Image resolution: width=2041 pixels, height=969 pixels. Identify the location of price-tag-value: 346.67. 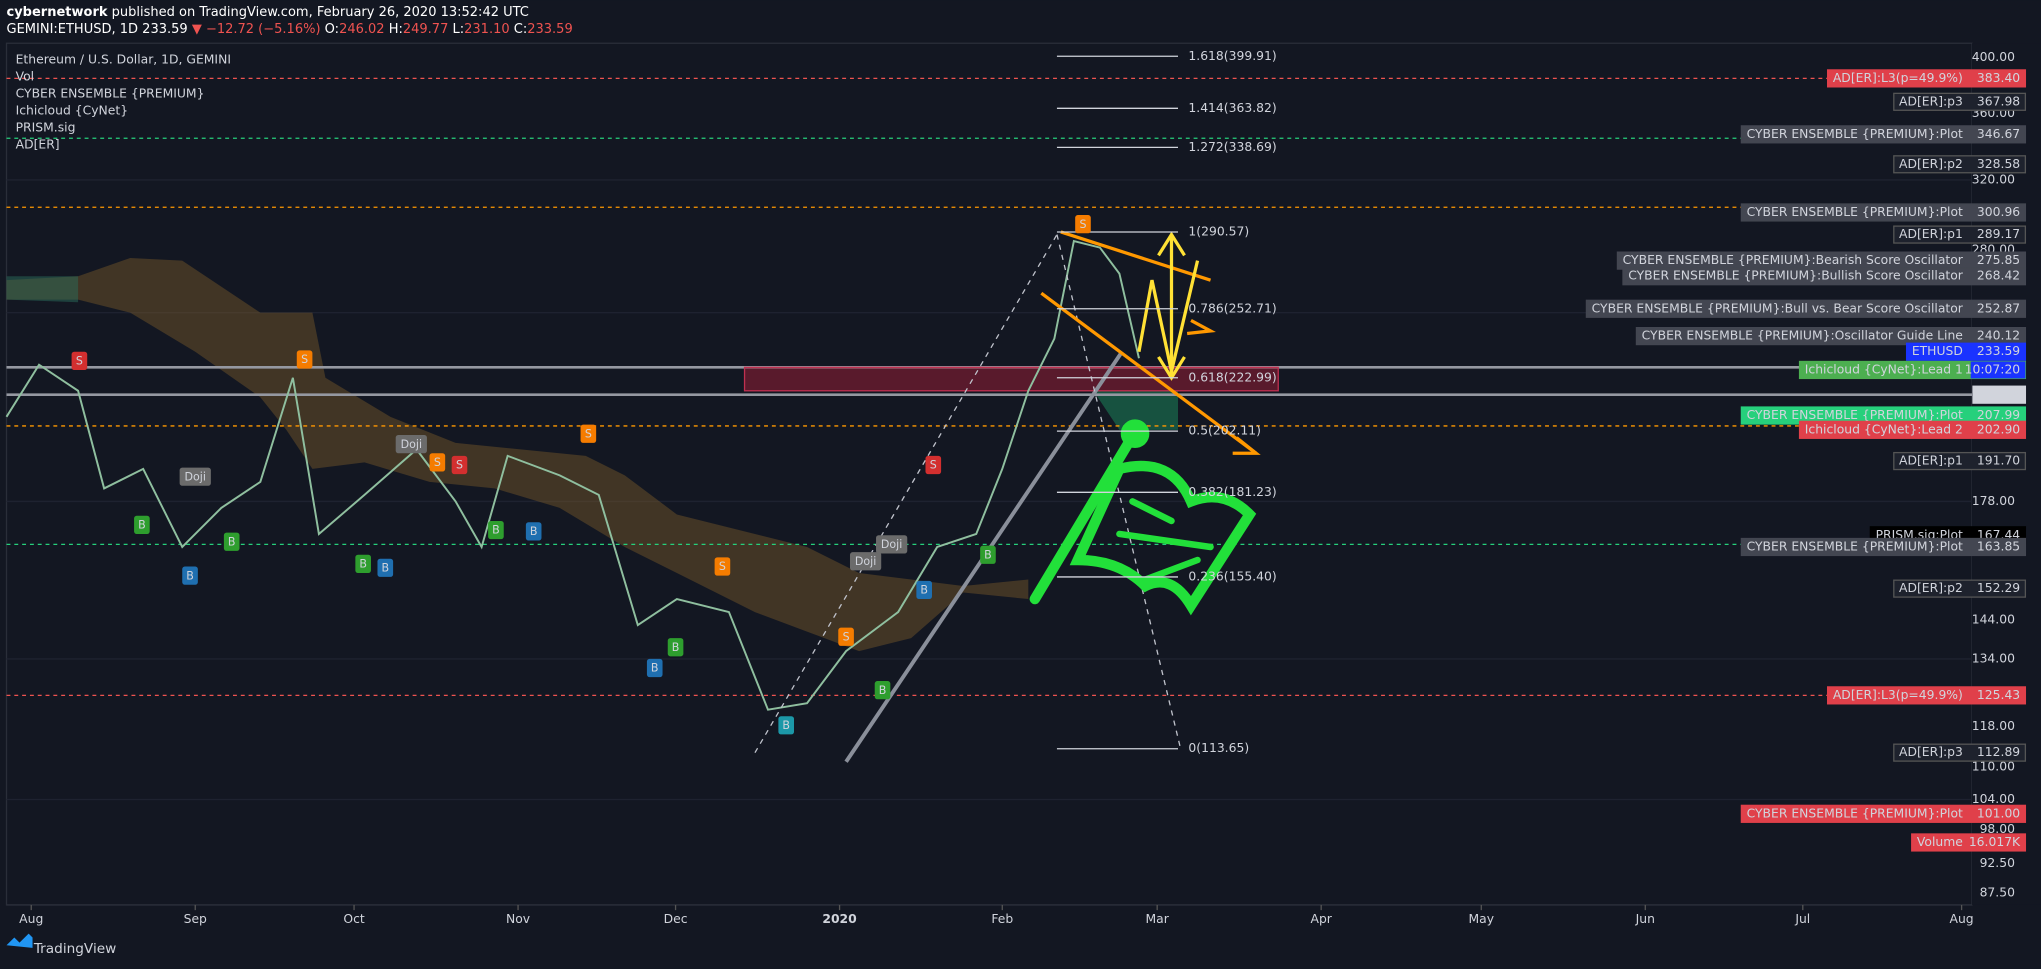
(1998, 134).